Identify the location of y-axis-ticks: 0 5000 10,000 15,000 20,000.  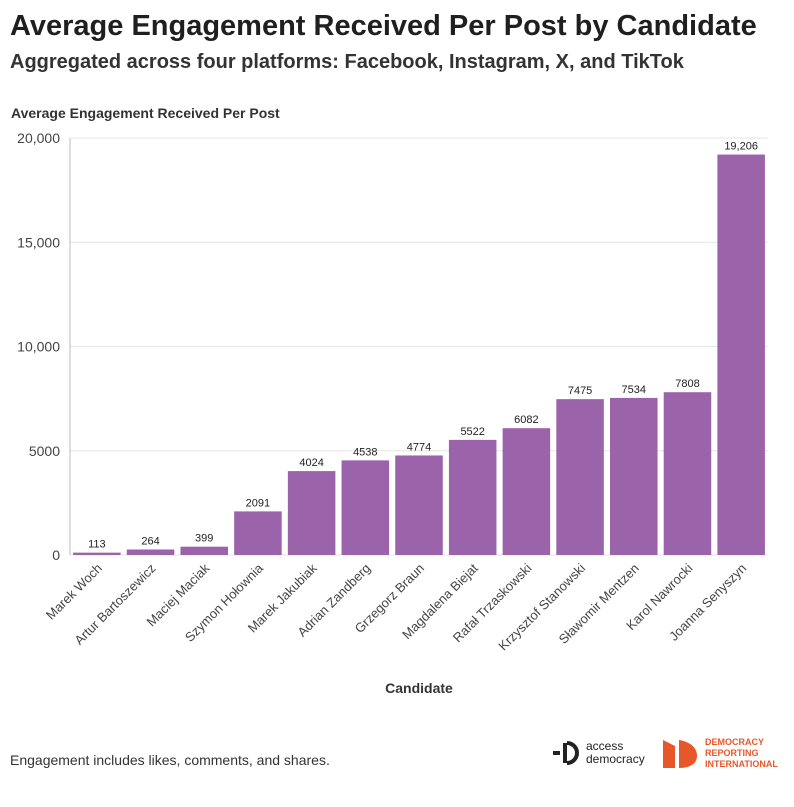
(38, 346).